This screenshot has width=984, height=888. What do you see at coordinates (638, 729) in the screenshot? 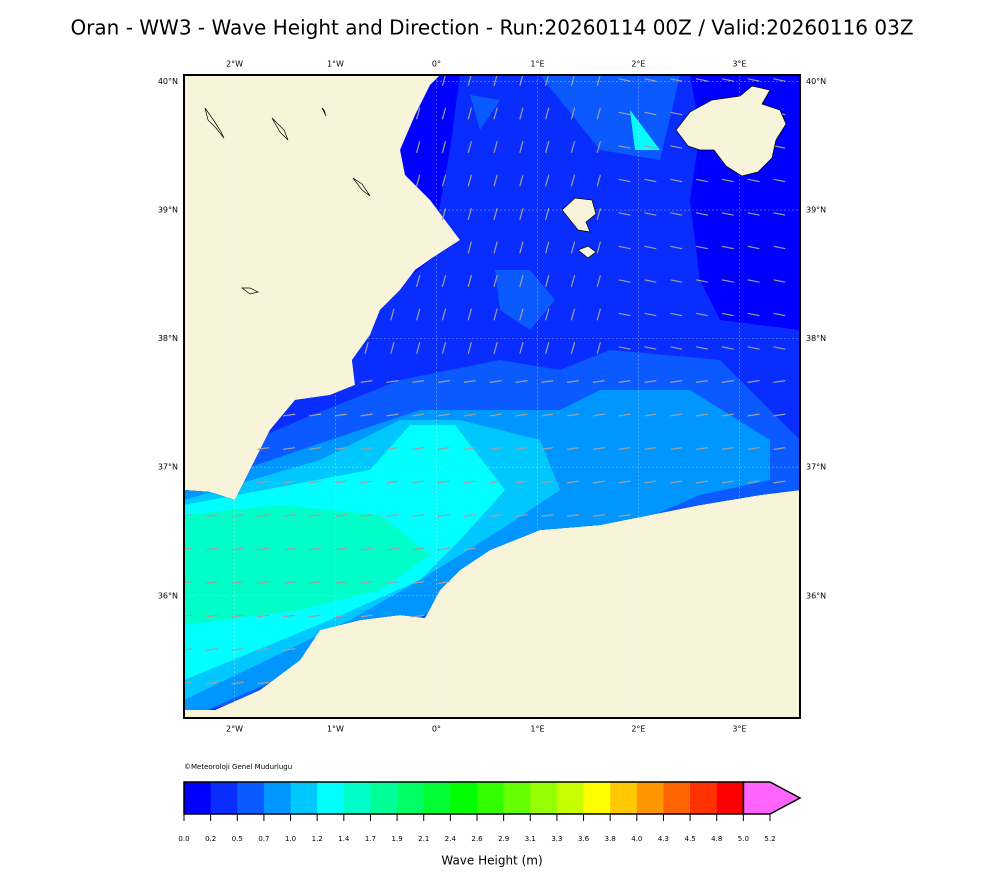
I see `lon-label-bottom: 2°E` at bounding box center [638, 729].